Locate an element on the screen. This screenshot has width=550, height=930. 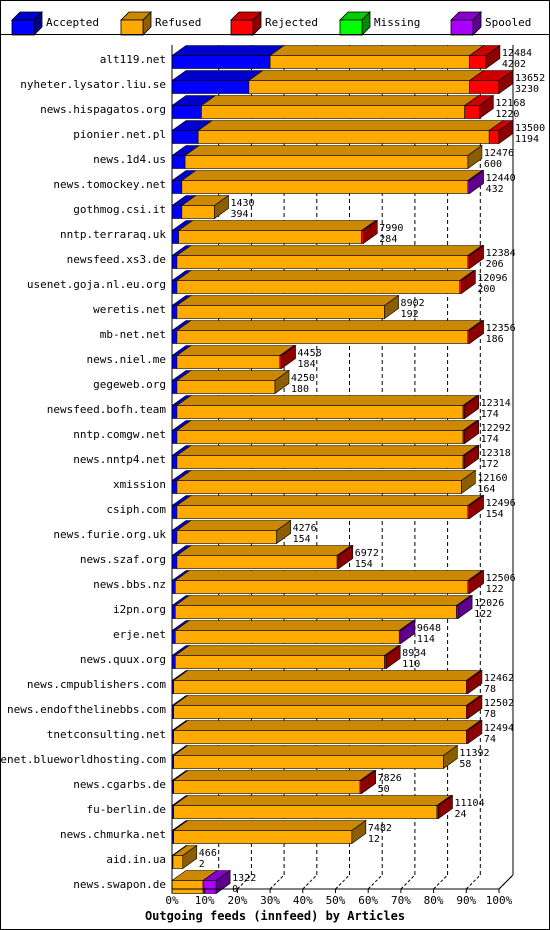
data-label-accepted: 154 is located at coordinates (302, 539).